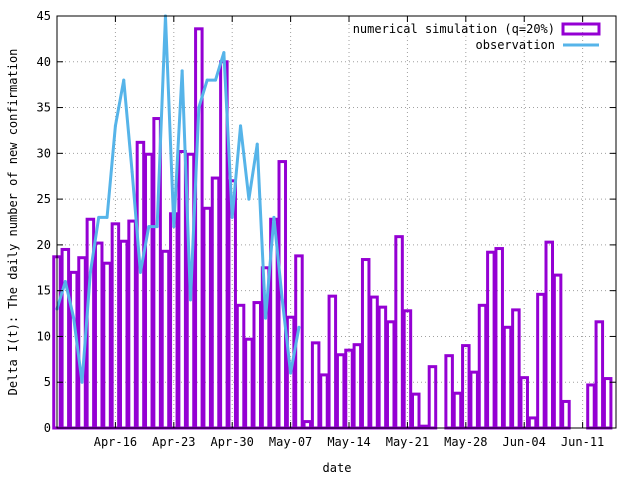 The height and width of the screenshot is (480, 640). I want to click on legend-label-observation: observation, so click(515, 45).